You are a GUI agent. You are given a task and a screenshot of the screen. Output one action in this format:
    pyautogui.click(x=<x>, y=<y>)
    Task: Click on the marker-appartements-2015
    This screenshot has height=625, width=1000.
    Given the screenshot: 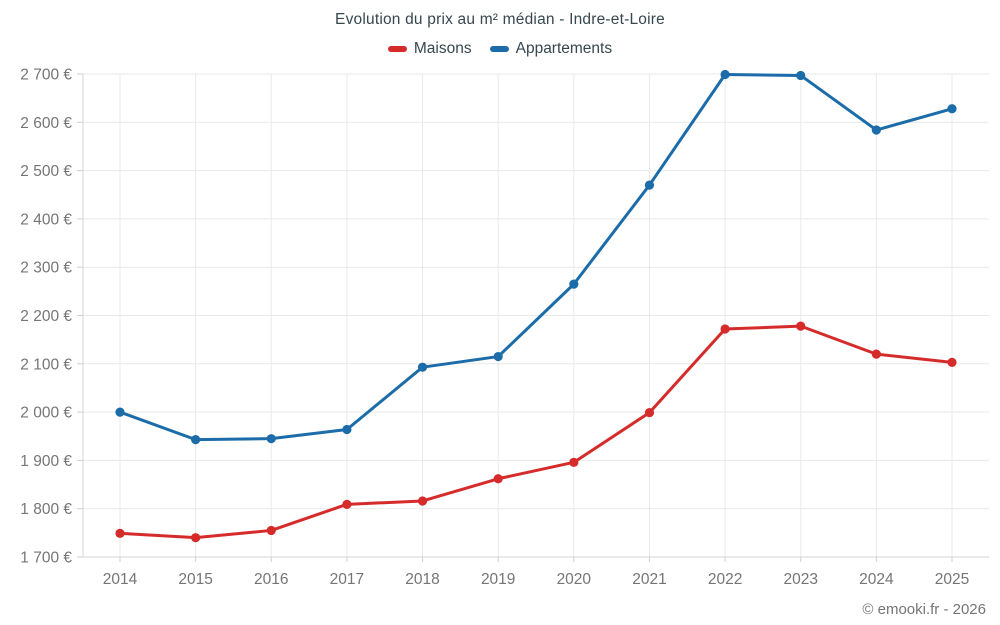 What is the action you would take?
    pyautogui.click(x=196, y=440)
    